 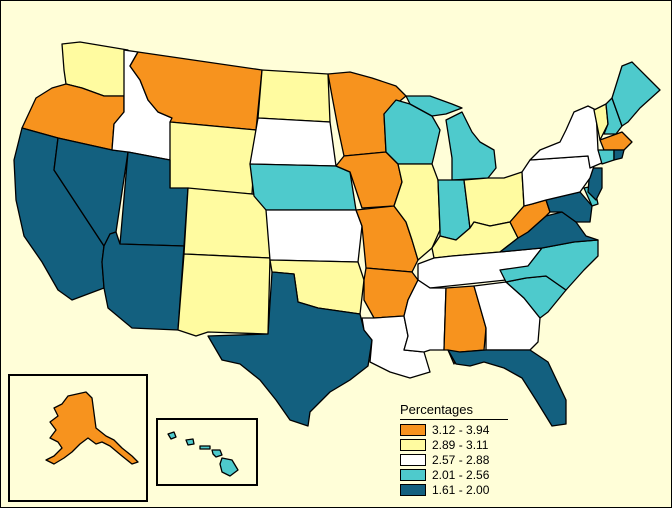 I want to click on state-new-jersey, so click(x=595, y=184).